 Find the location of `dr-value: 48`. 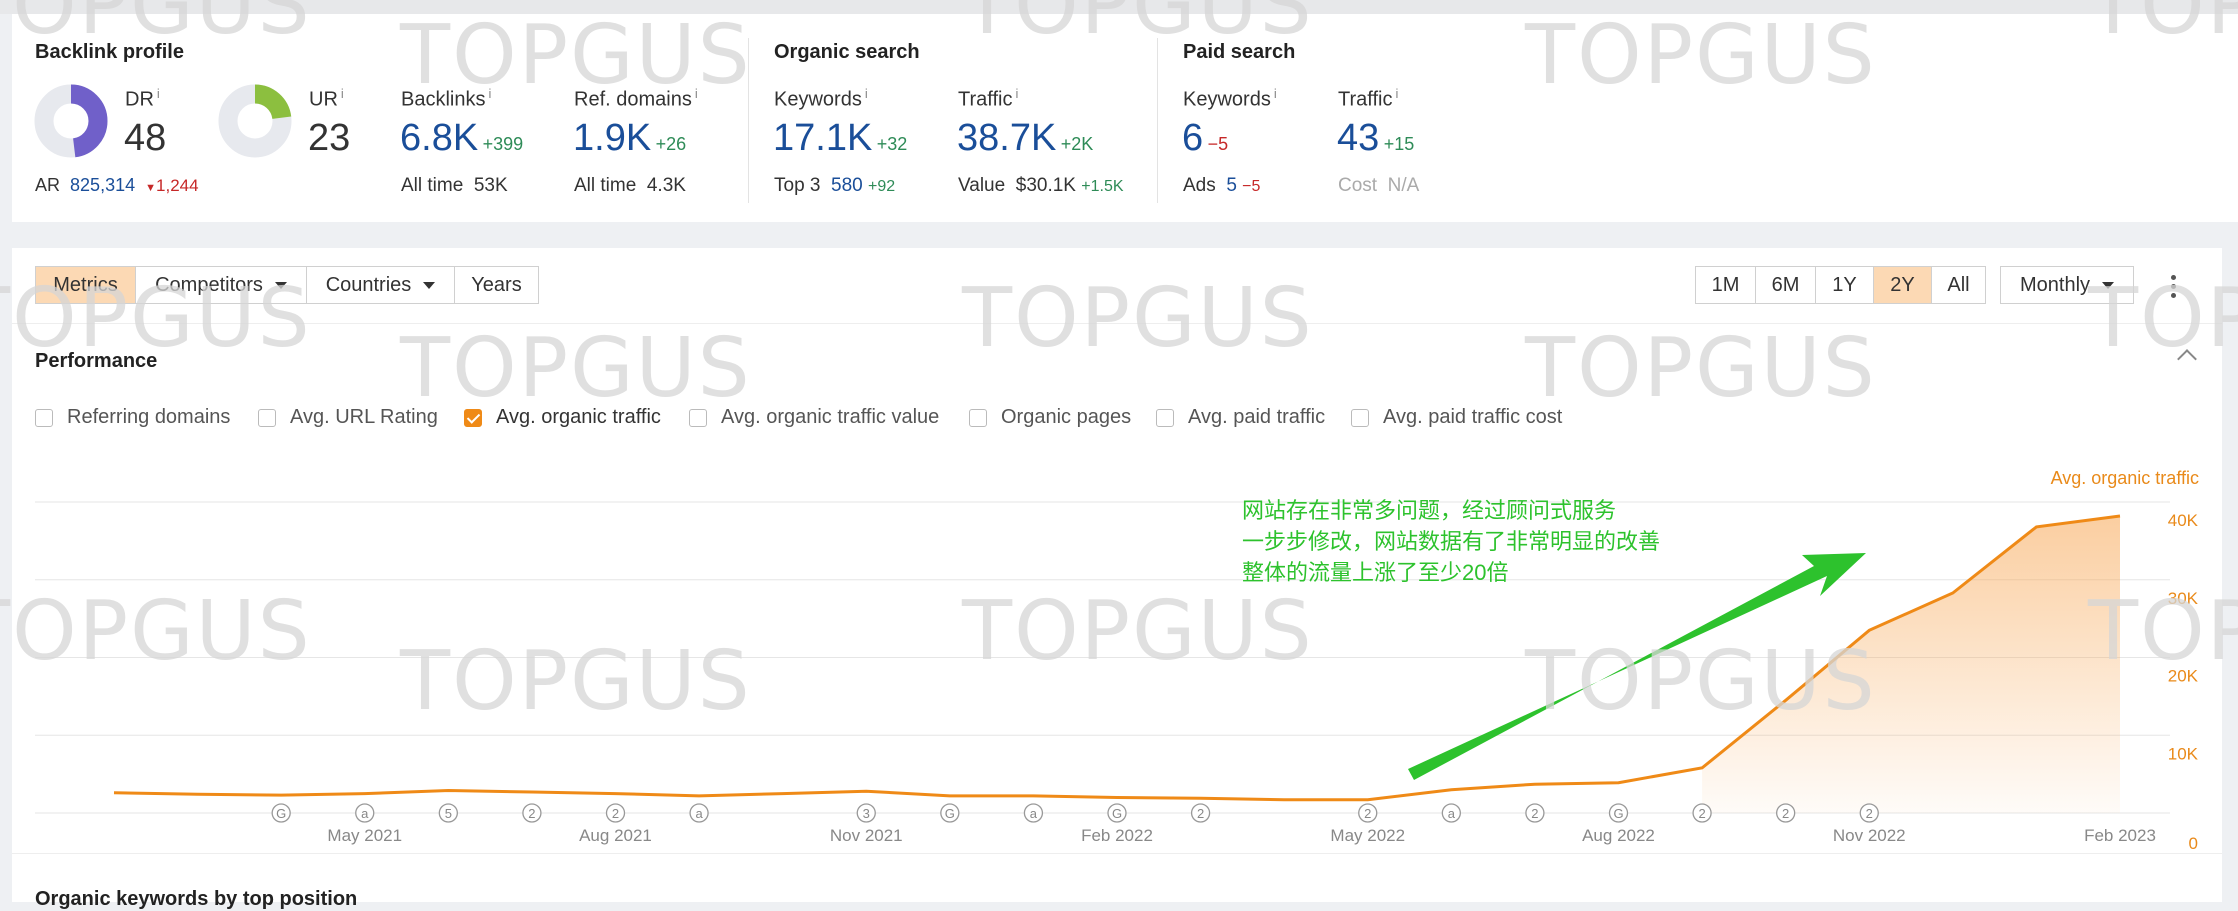

dr-value: 48 is located at coordinates (145, 138).